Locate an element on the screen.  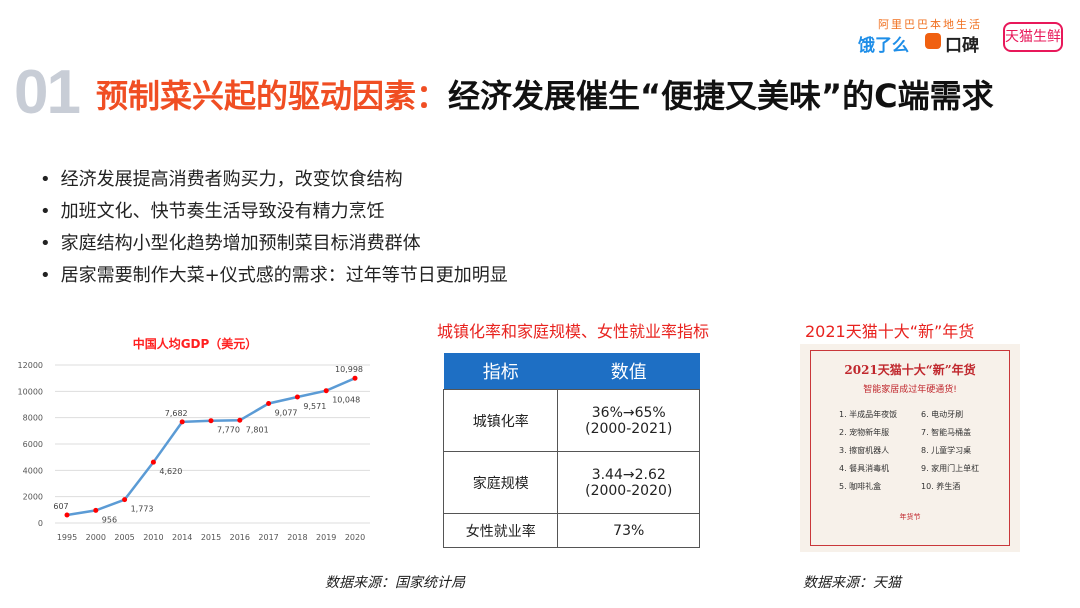
bullet: 经济发展提高消费者购买力，改变饮食结构 is located at coordinates (221, 180).